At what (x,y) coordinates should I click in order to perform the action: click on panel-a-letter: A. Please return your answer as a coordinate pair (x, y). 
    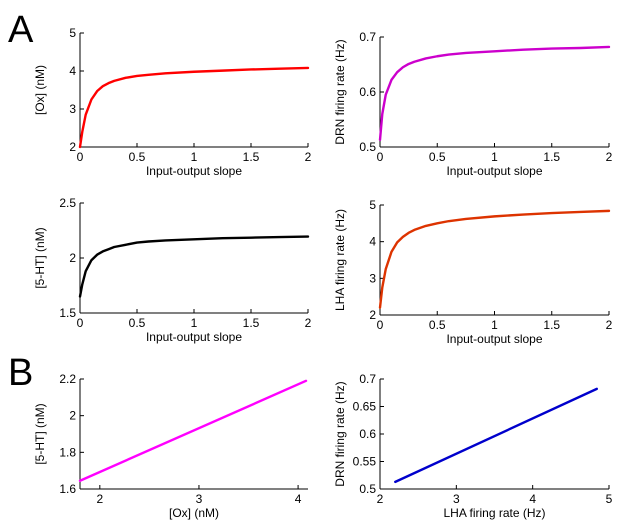
    Looking at the image, I should click on (21, 30).